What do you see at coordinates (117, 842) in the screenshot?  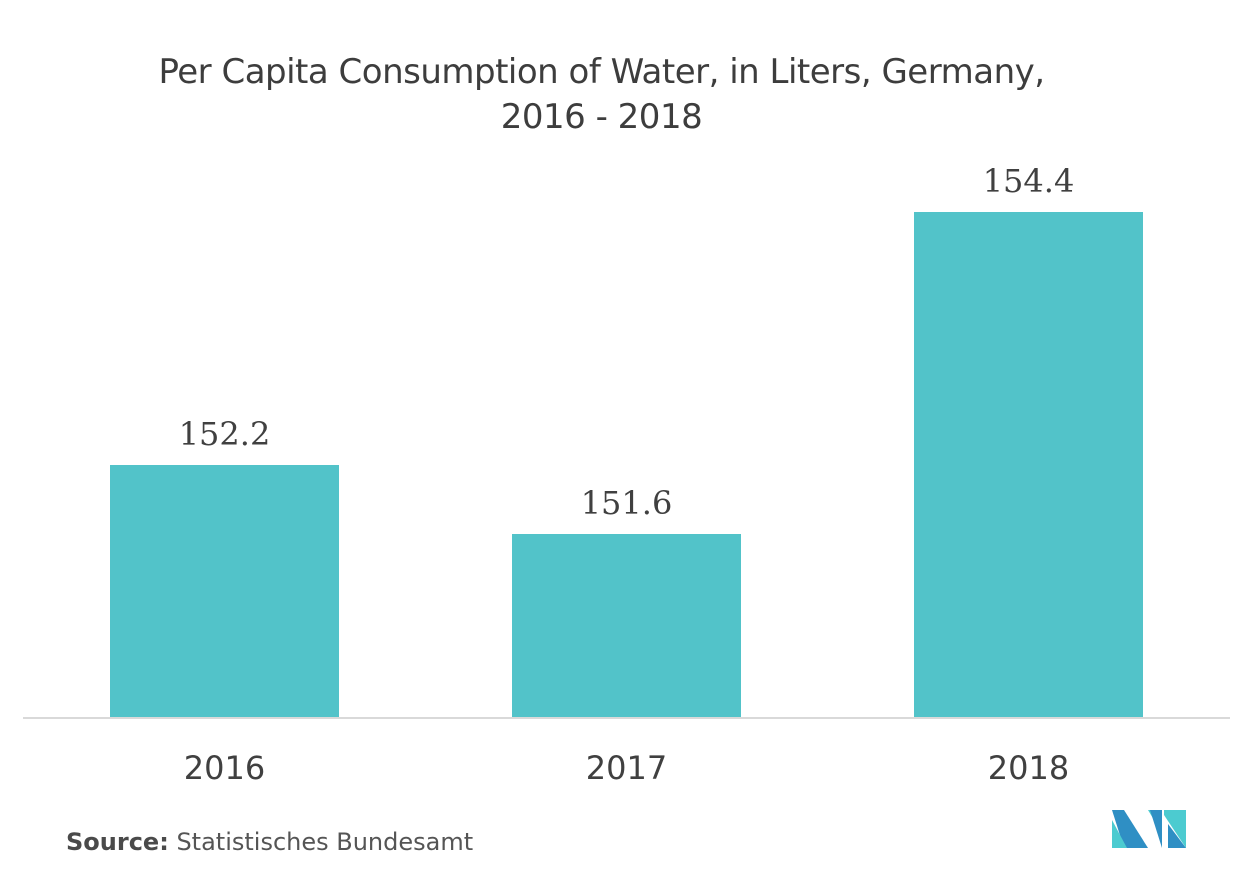 I see `source-label: Source:` at bounding box center [117, 842].